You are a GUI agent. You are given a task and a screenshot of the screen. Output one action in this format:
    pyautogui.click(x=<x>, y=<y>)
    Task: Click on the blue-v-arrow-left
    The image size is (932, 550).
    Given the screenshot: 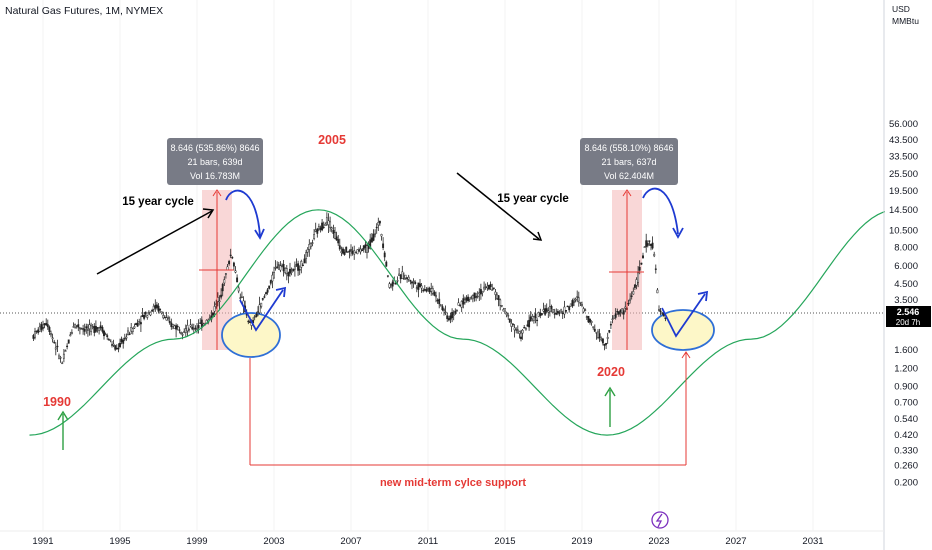 What is the action you would take?
    pyautogui.click(x=263, y=309)
    